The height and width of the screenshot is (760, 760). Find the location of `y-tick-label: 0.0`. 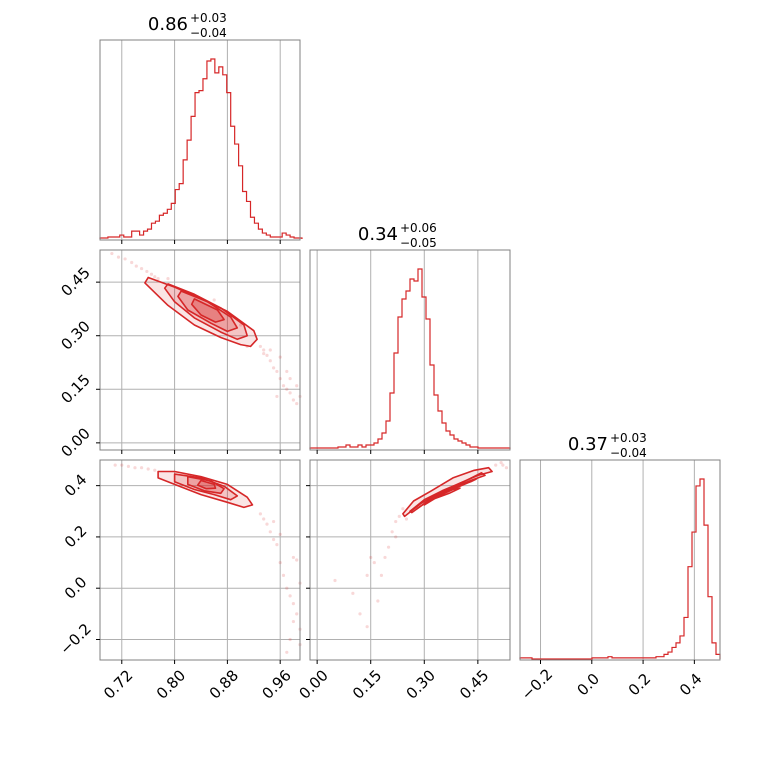

y-tick-label: 0.0 is located at coordinates (76, 588).